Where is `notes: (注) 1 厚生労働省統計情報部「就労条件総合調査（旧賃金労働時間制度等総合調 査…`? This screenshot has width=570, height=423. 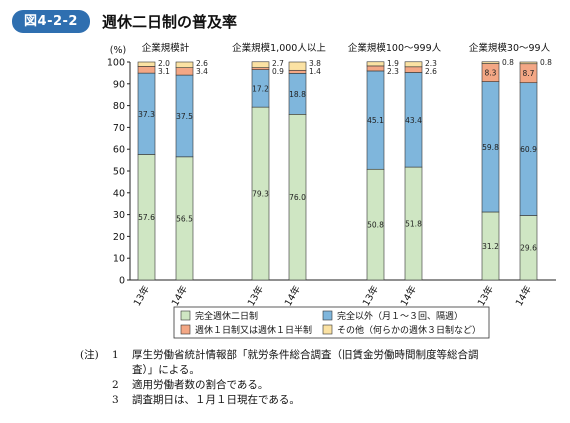
notes: (注) 1 厚生労働省統計情報部「就労条件総合調査（旧賃金労働時間制度等総合調 査… is located at coordinates (321, 378).